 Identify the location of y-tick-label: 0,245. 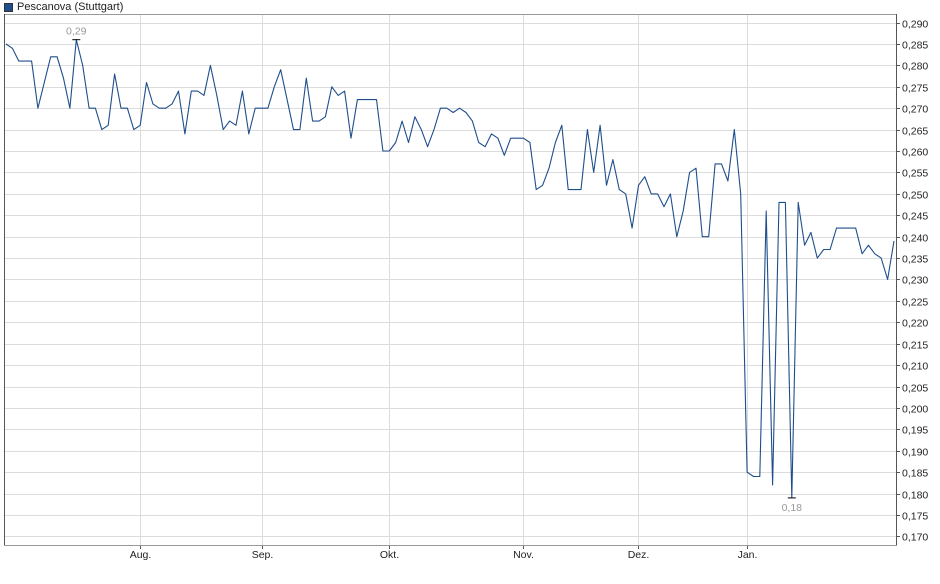
(915, 217).